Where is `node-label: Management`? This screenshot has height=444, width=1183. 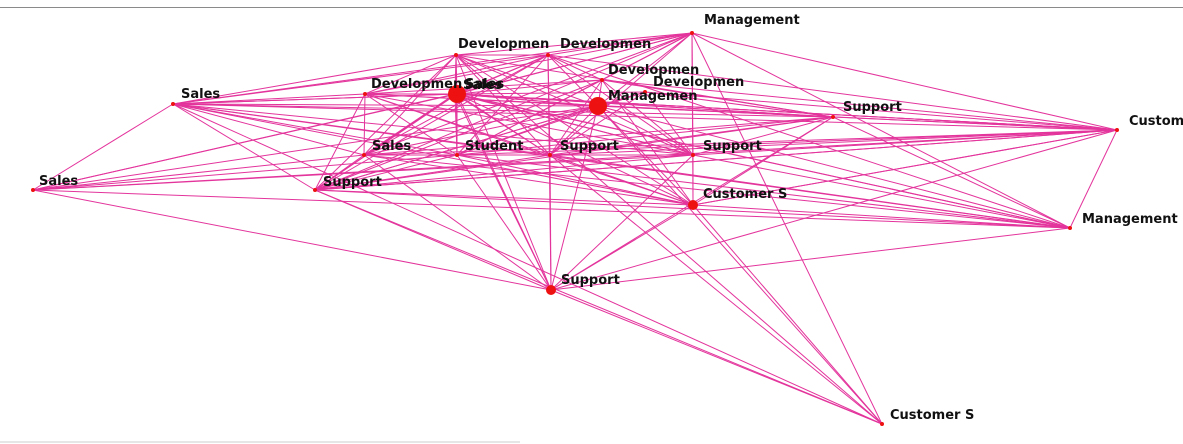 node-label: Management is located at coordinates (1130, 219).